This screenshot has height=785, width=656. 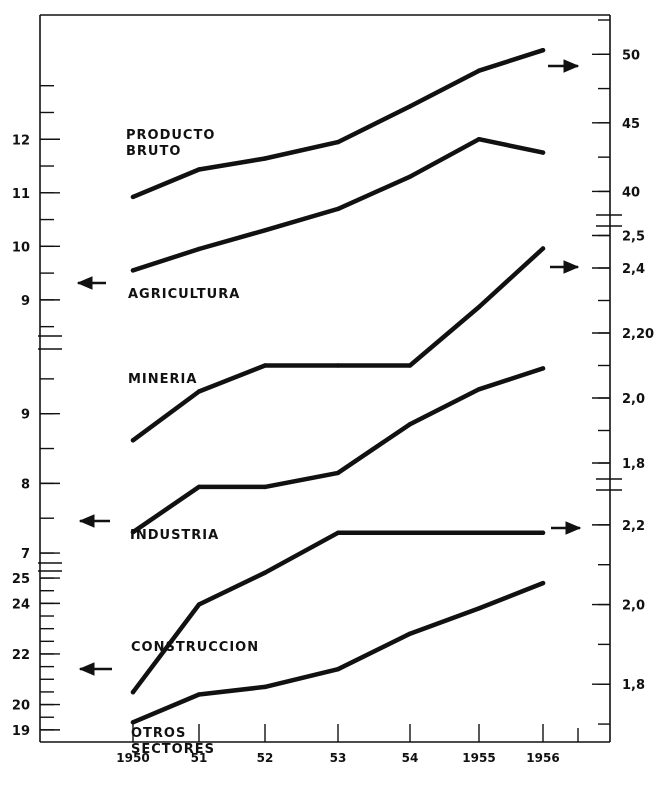 What do you see at coordinates (195, 647) in the screenshot?
I see `series-label: CONSTRUCCION` at bounding box center [195, 647].